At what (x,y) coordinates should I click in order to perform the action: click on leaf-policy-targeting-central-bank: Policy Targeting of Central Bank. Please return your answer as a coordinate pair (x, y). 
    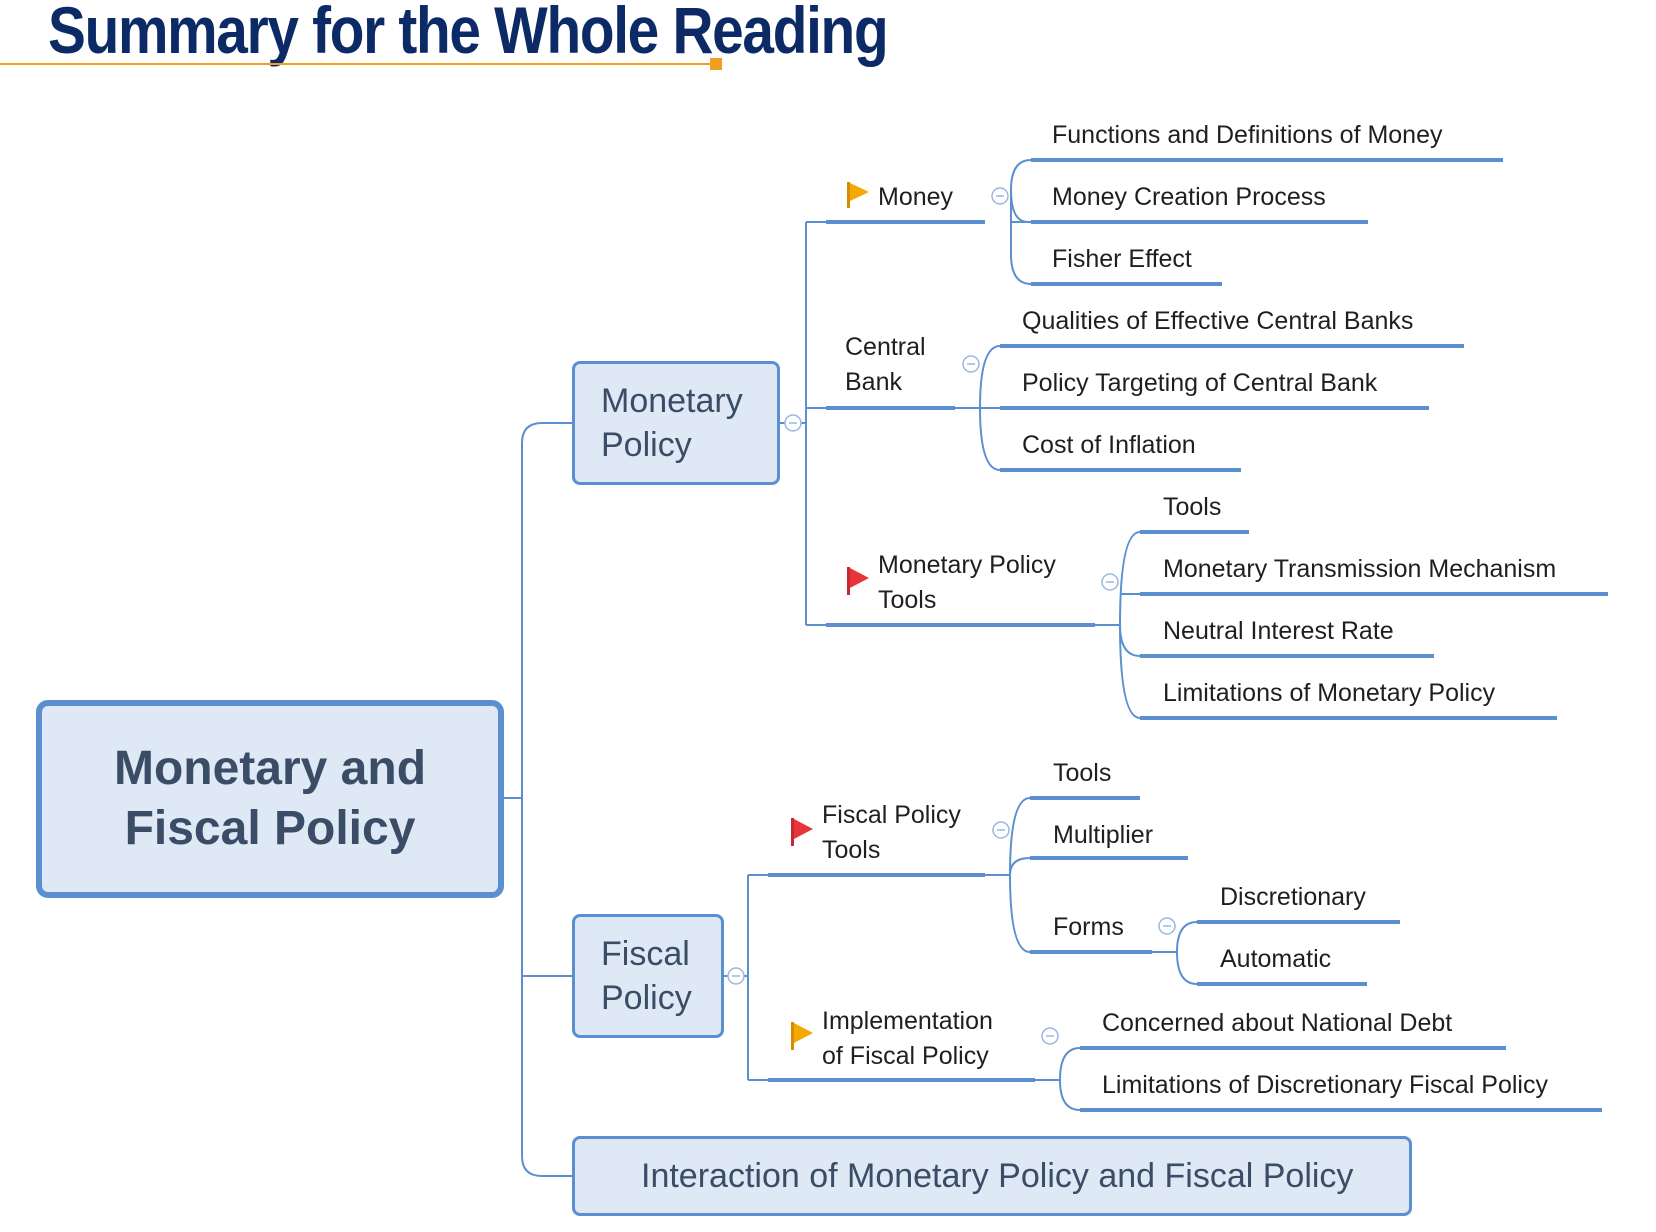
    Looking at the image, I should click on (1200, 383).